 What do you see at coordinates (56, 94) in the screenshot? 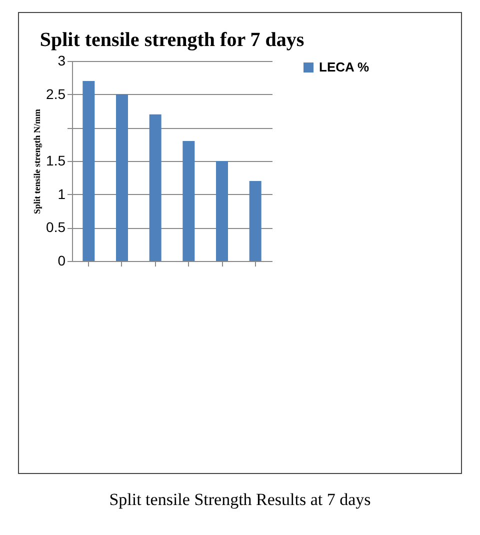
I see `y-tick-label: 2.5` at bounding box center [56, 94].